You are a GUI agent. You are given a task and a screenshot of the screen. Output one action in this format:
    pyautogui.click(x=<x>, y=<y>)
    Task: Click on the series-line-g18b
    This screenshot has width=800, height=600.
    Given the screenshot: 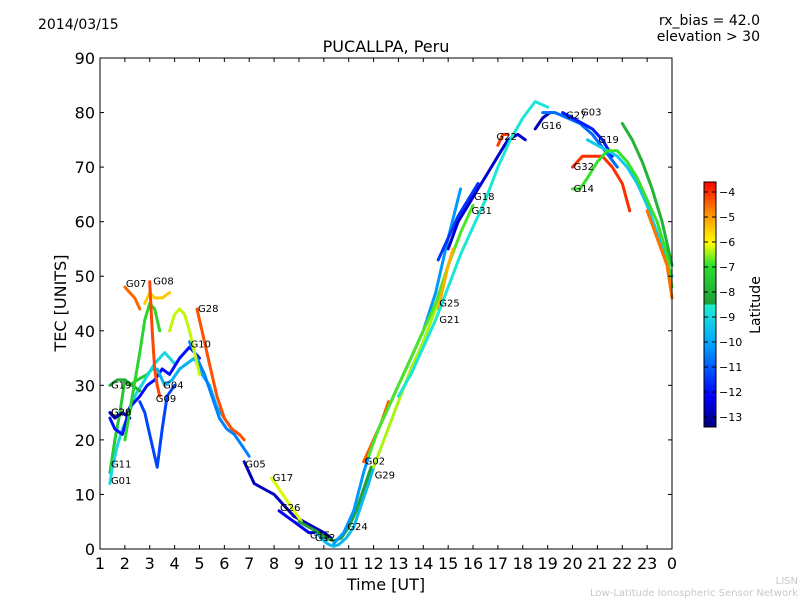 What is the action you would take?
    pyautogui.click(x=473, y=249)
    